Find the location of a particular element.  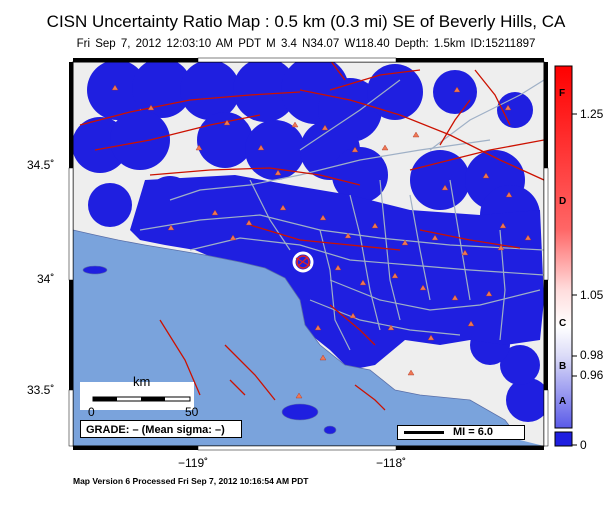

scale-bar-start: 0 is located at coordinates (91, 412).